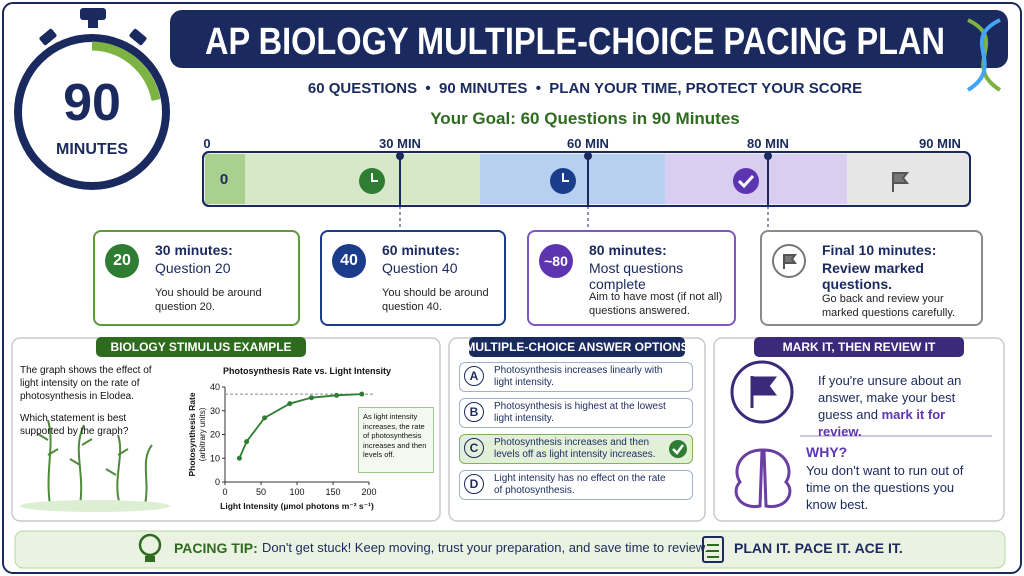 The image size is (1024, 576). Describe the element at coordinates (93, 14) in the screenshot. I see `stopwatch-button` at that location.